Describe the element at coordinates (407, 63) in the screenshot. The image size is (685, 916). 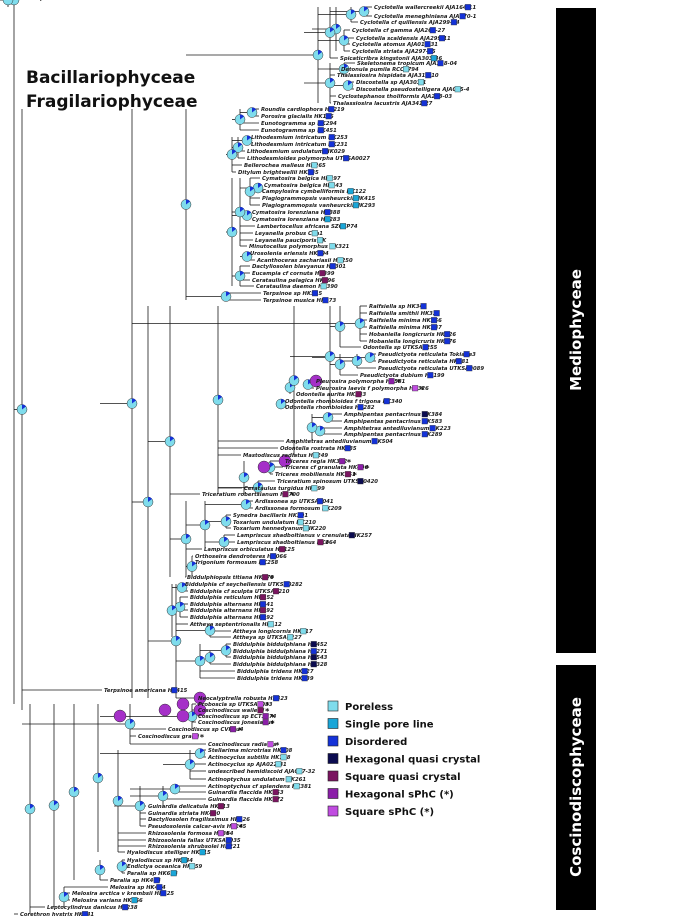
I see `taxon-tip: Skeletonema tropicum AJA358-04` at that location.